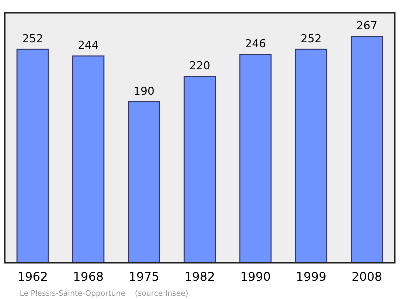 The height and width of the screenshot is (299, 400). I want to click on x-tick-label: 1968, so click(88, 277).